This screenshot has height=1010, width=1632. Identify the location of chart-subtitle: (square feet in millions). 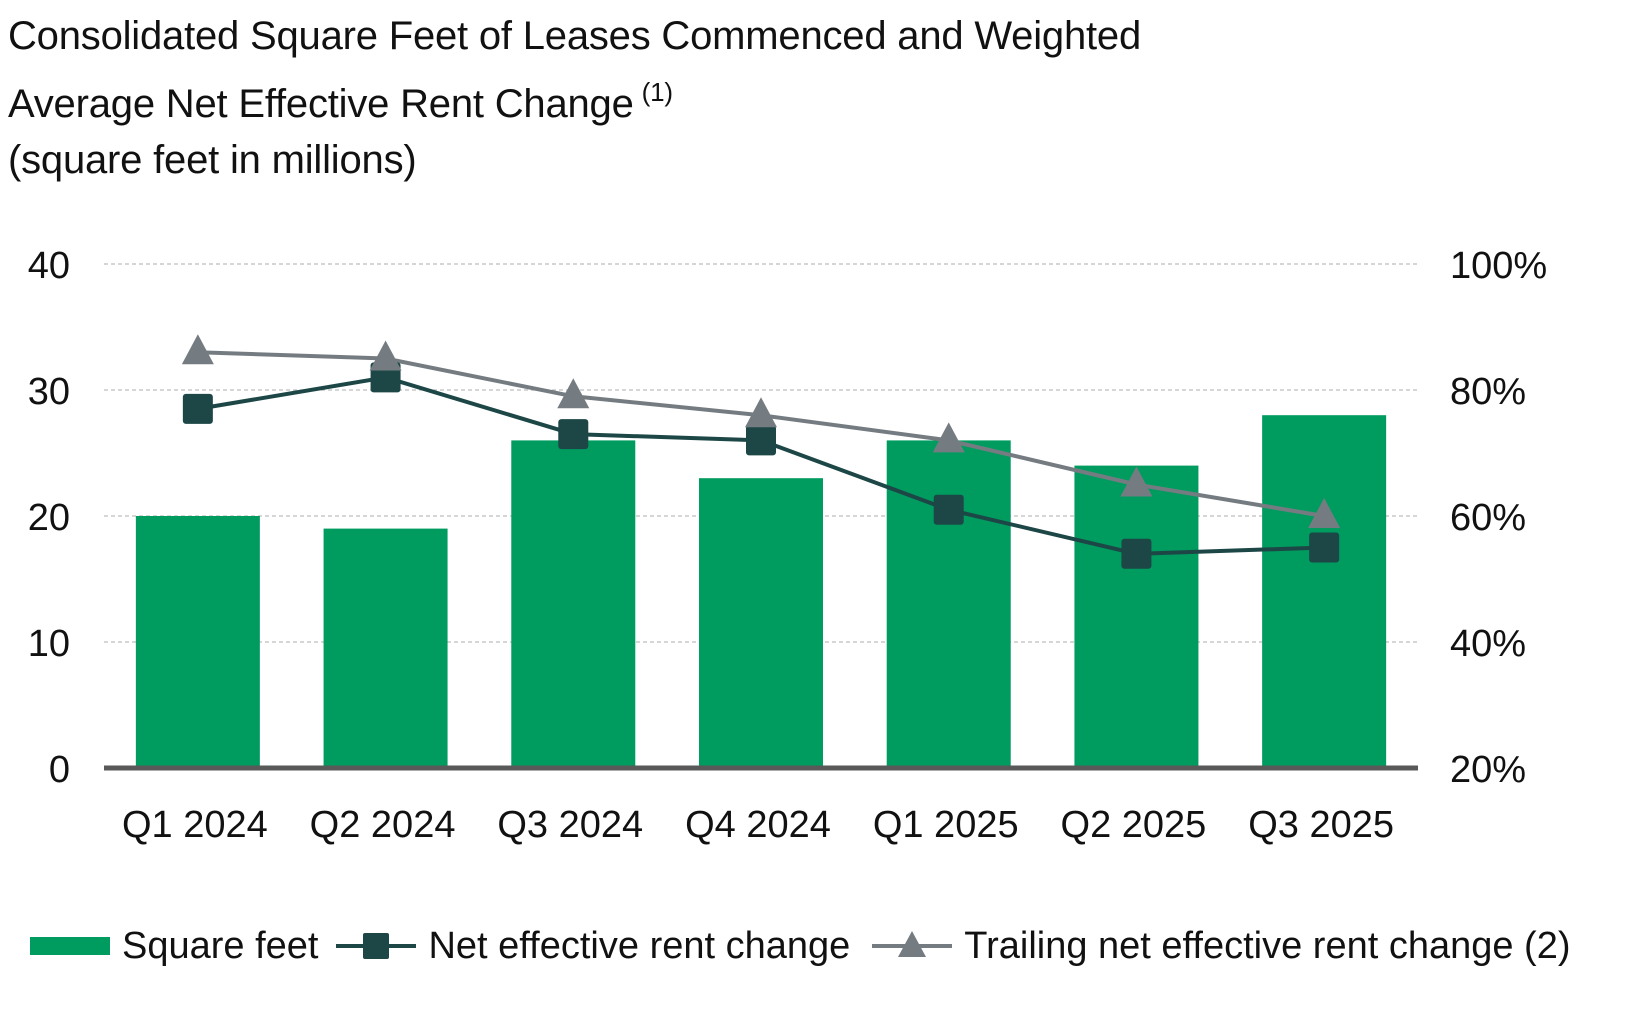
(212, 160).